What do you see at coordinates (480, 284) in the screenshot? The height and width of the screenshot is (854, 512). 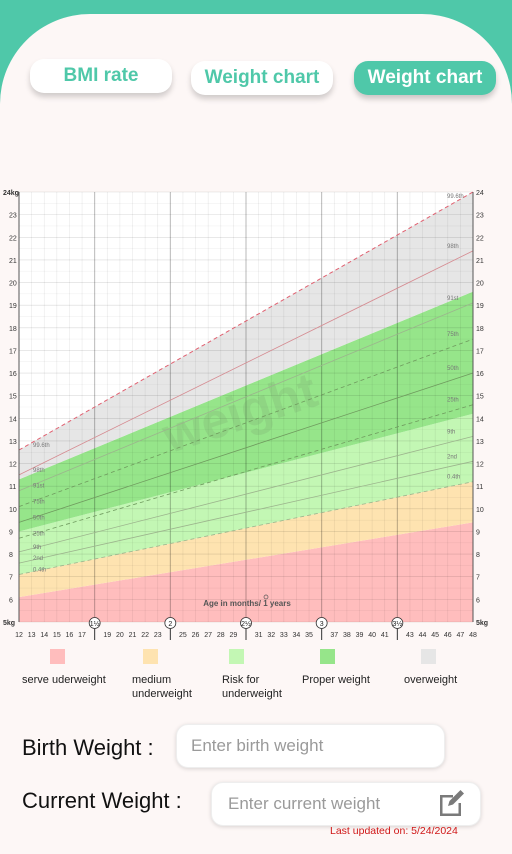 I see `y-tick-label-right: 20` at bounding box center [480, 284].